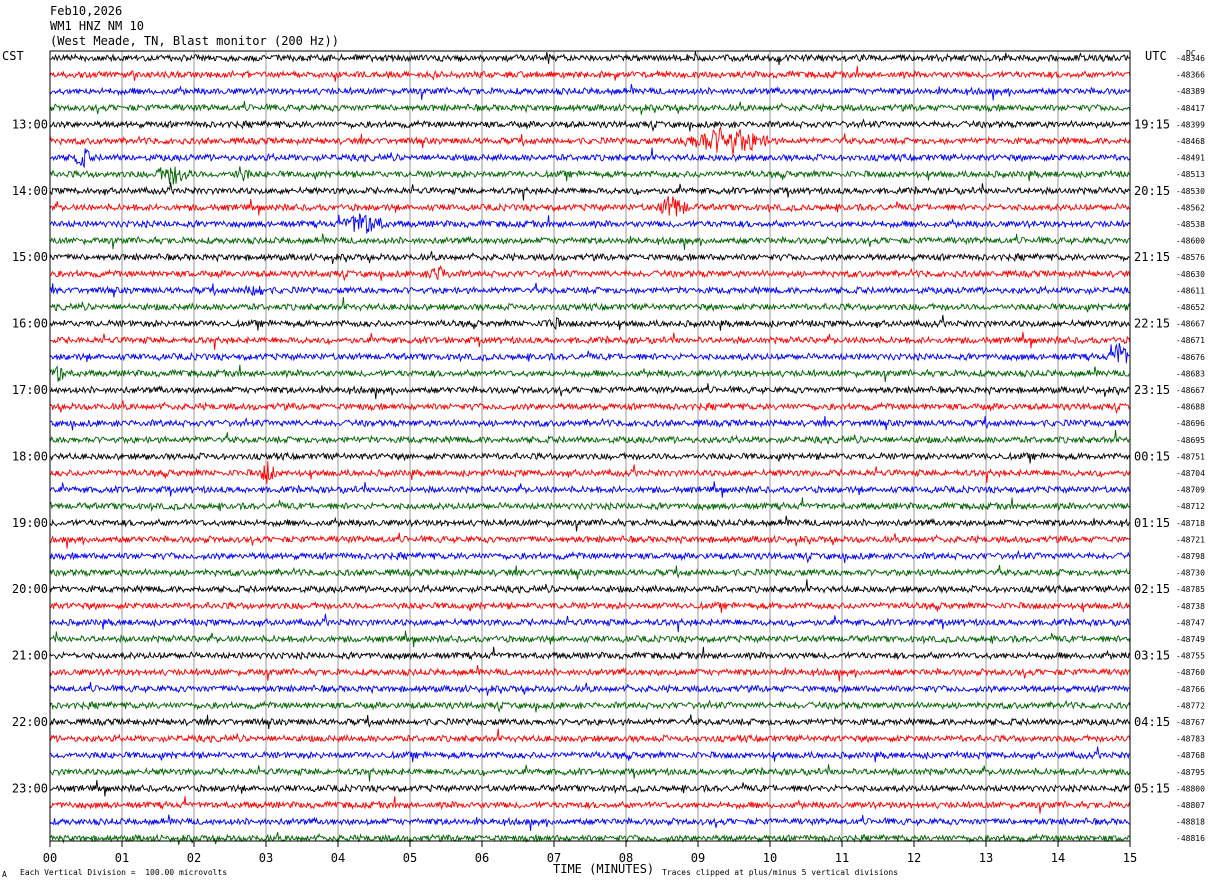 The height and width of the screenshot is (886, 1210). Describe the element at coordinates (1190, 539) in the screenshot. I see `dc-offset-label: -48721` at that location.